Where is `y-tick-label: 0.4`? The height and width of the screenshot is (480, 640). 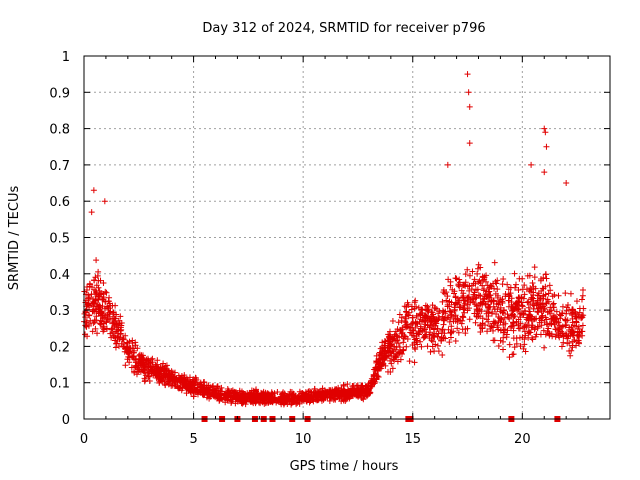
y-tick-label: 0.4 is located at coordinates (59, 275).